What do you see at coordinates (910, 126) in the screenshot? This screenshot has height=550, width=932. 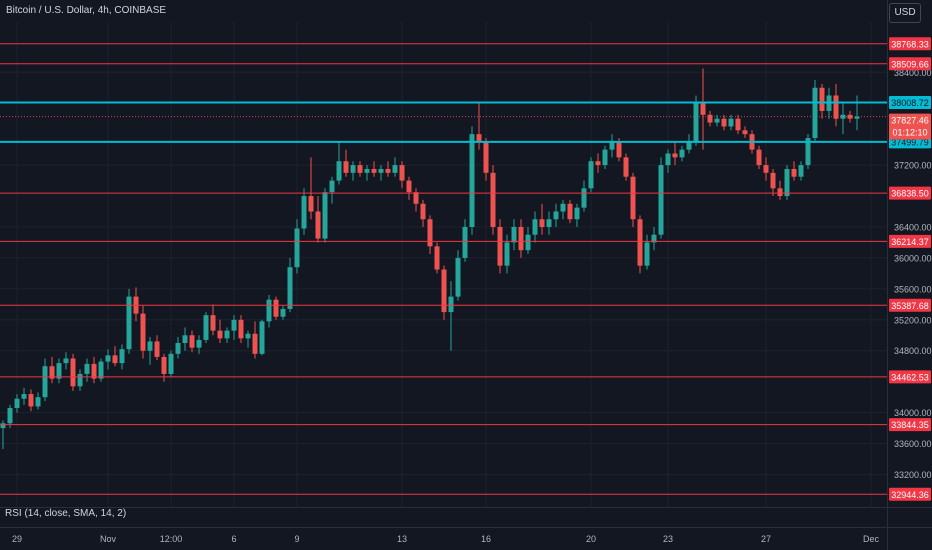 I see `current-price-tag` at bounding box center [910, 126].